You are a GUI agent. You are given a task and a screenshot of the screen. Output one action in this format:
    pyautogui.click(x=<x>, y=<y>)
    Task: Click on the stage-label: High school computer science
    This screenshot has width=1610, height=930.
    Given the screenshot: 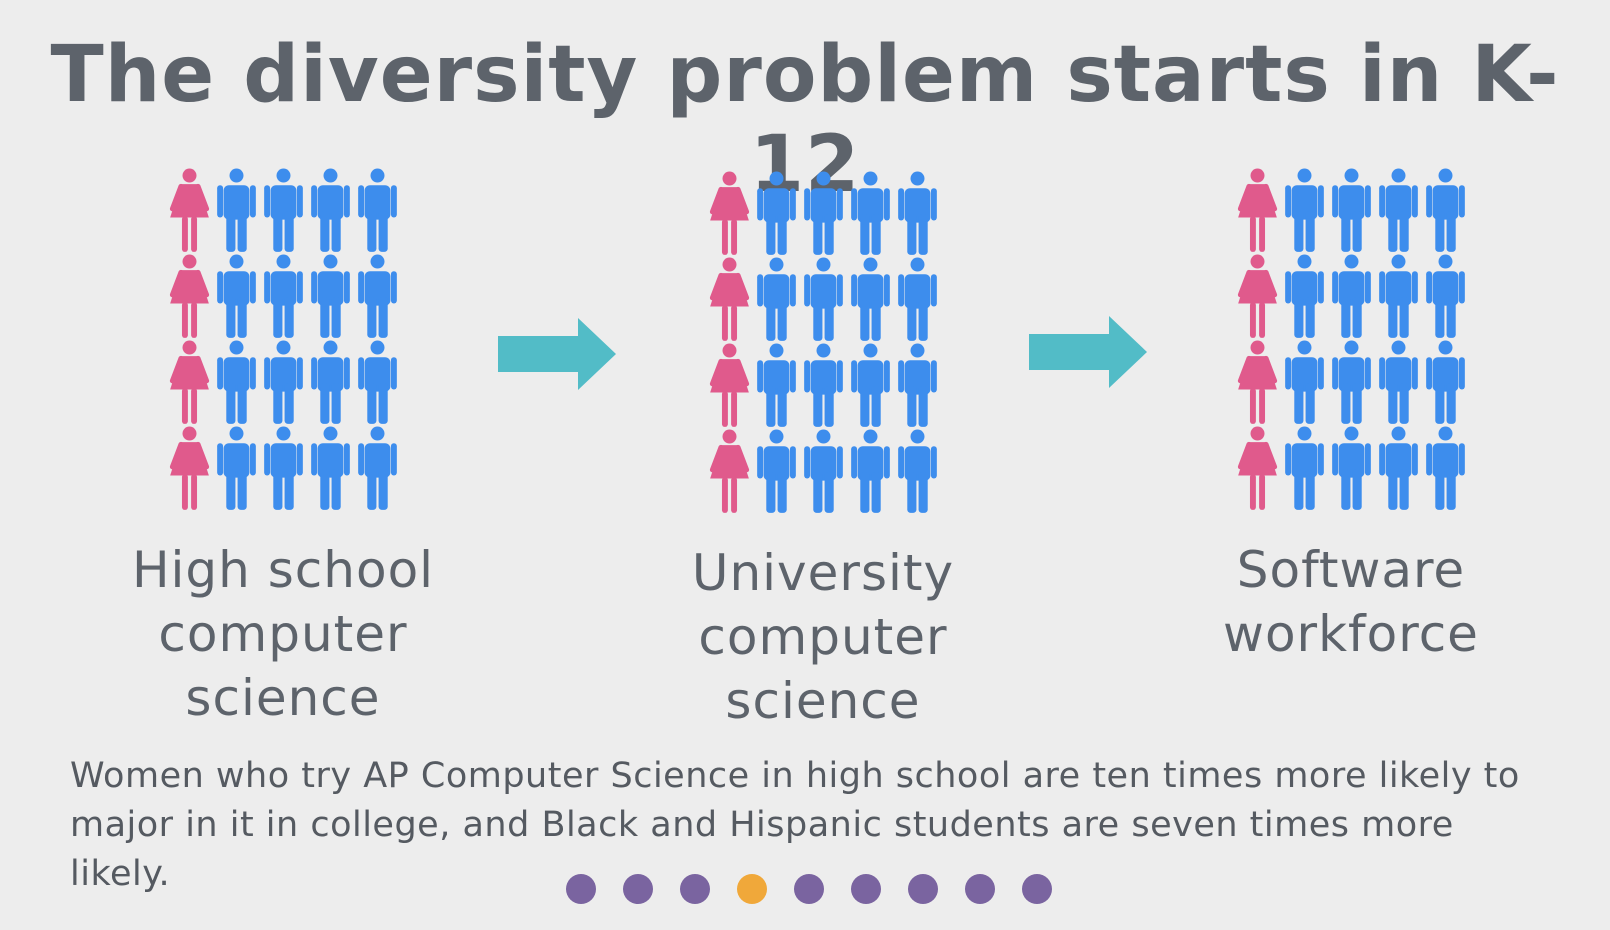 What is the action you would take?
    pyautogui.click(x=283, y=634)
    